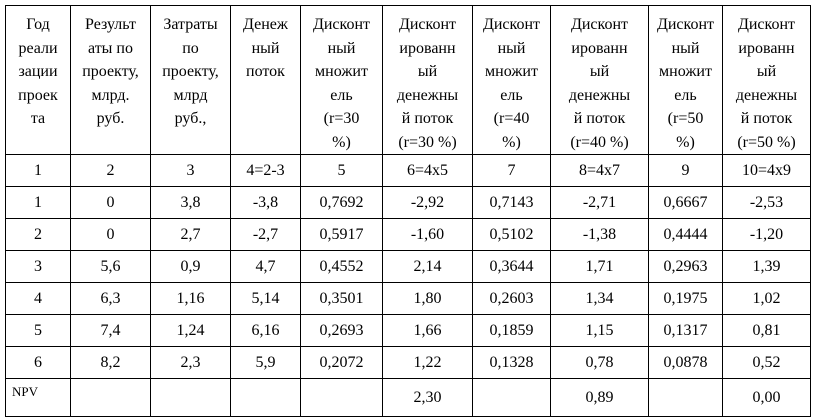 Image resolution: width=824 pixels, height=417 pixels. Describe the element at coordinates (265, 330) in the screenshot. I see `cell: 6,16` at that location.